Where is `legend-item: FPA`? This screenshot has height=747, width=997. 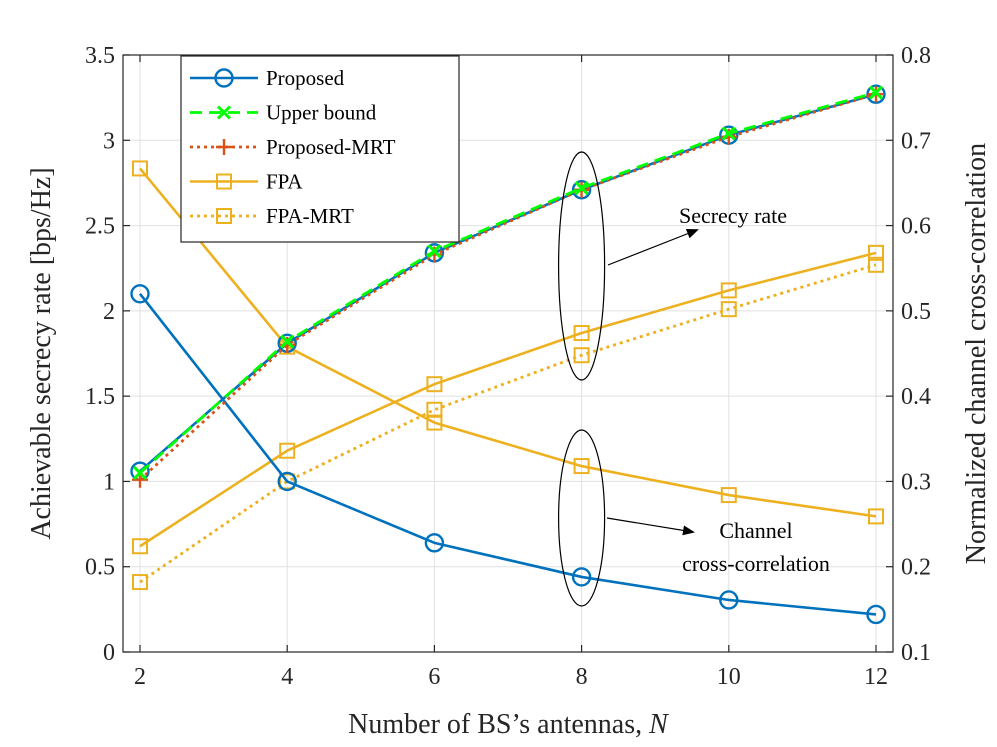
legend-item: FPA is located at coordinates (246, 182).